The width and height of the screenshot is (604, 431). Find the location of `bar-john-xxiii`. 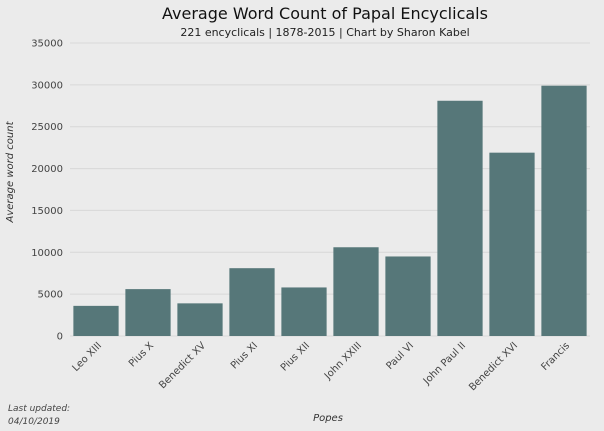

bar-john-xxiii is located at coordinates (356, 291).